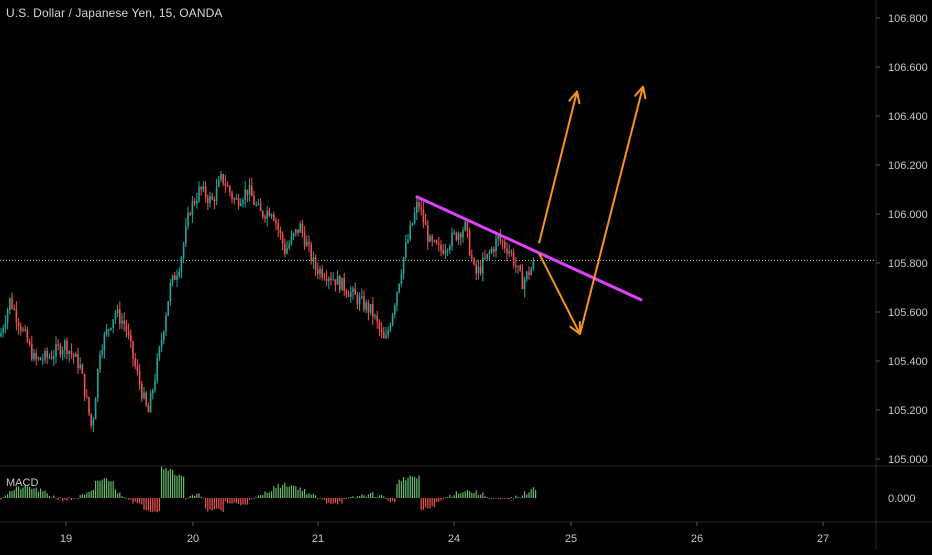  What do you see at coordinates (908, 362) in the screenshot?
I see `price-axis-label: 105.400` at bounding box center [908, 362].